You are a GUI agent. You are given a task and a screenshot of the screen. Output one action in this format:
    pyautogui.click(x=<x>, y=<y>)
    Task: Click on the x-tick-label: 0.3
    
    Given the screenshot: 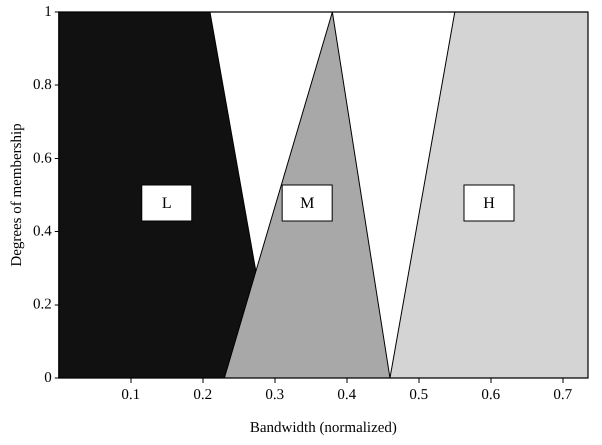 What is the action you would take?
    pyautogui.click(x=274, y=394)
    